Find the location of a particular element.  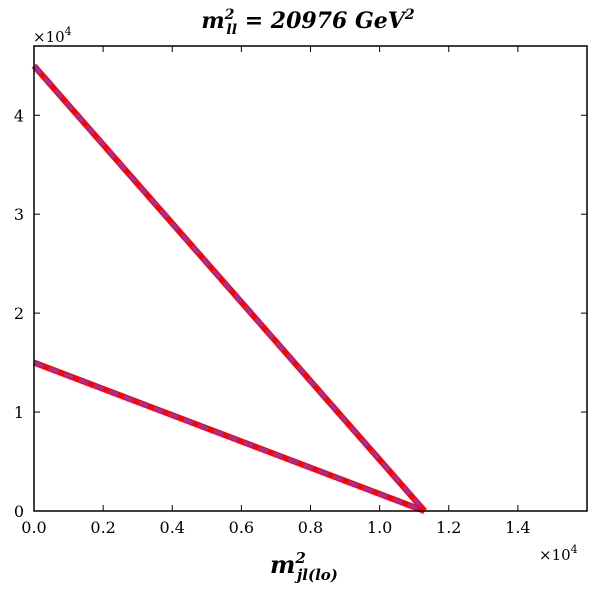

y-multiplier: ×10⁴ is located at coordinates (52, 35).